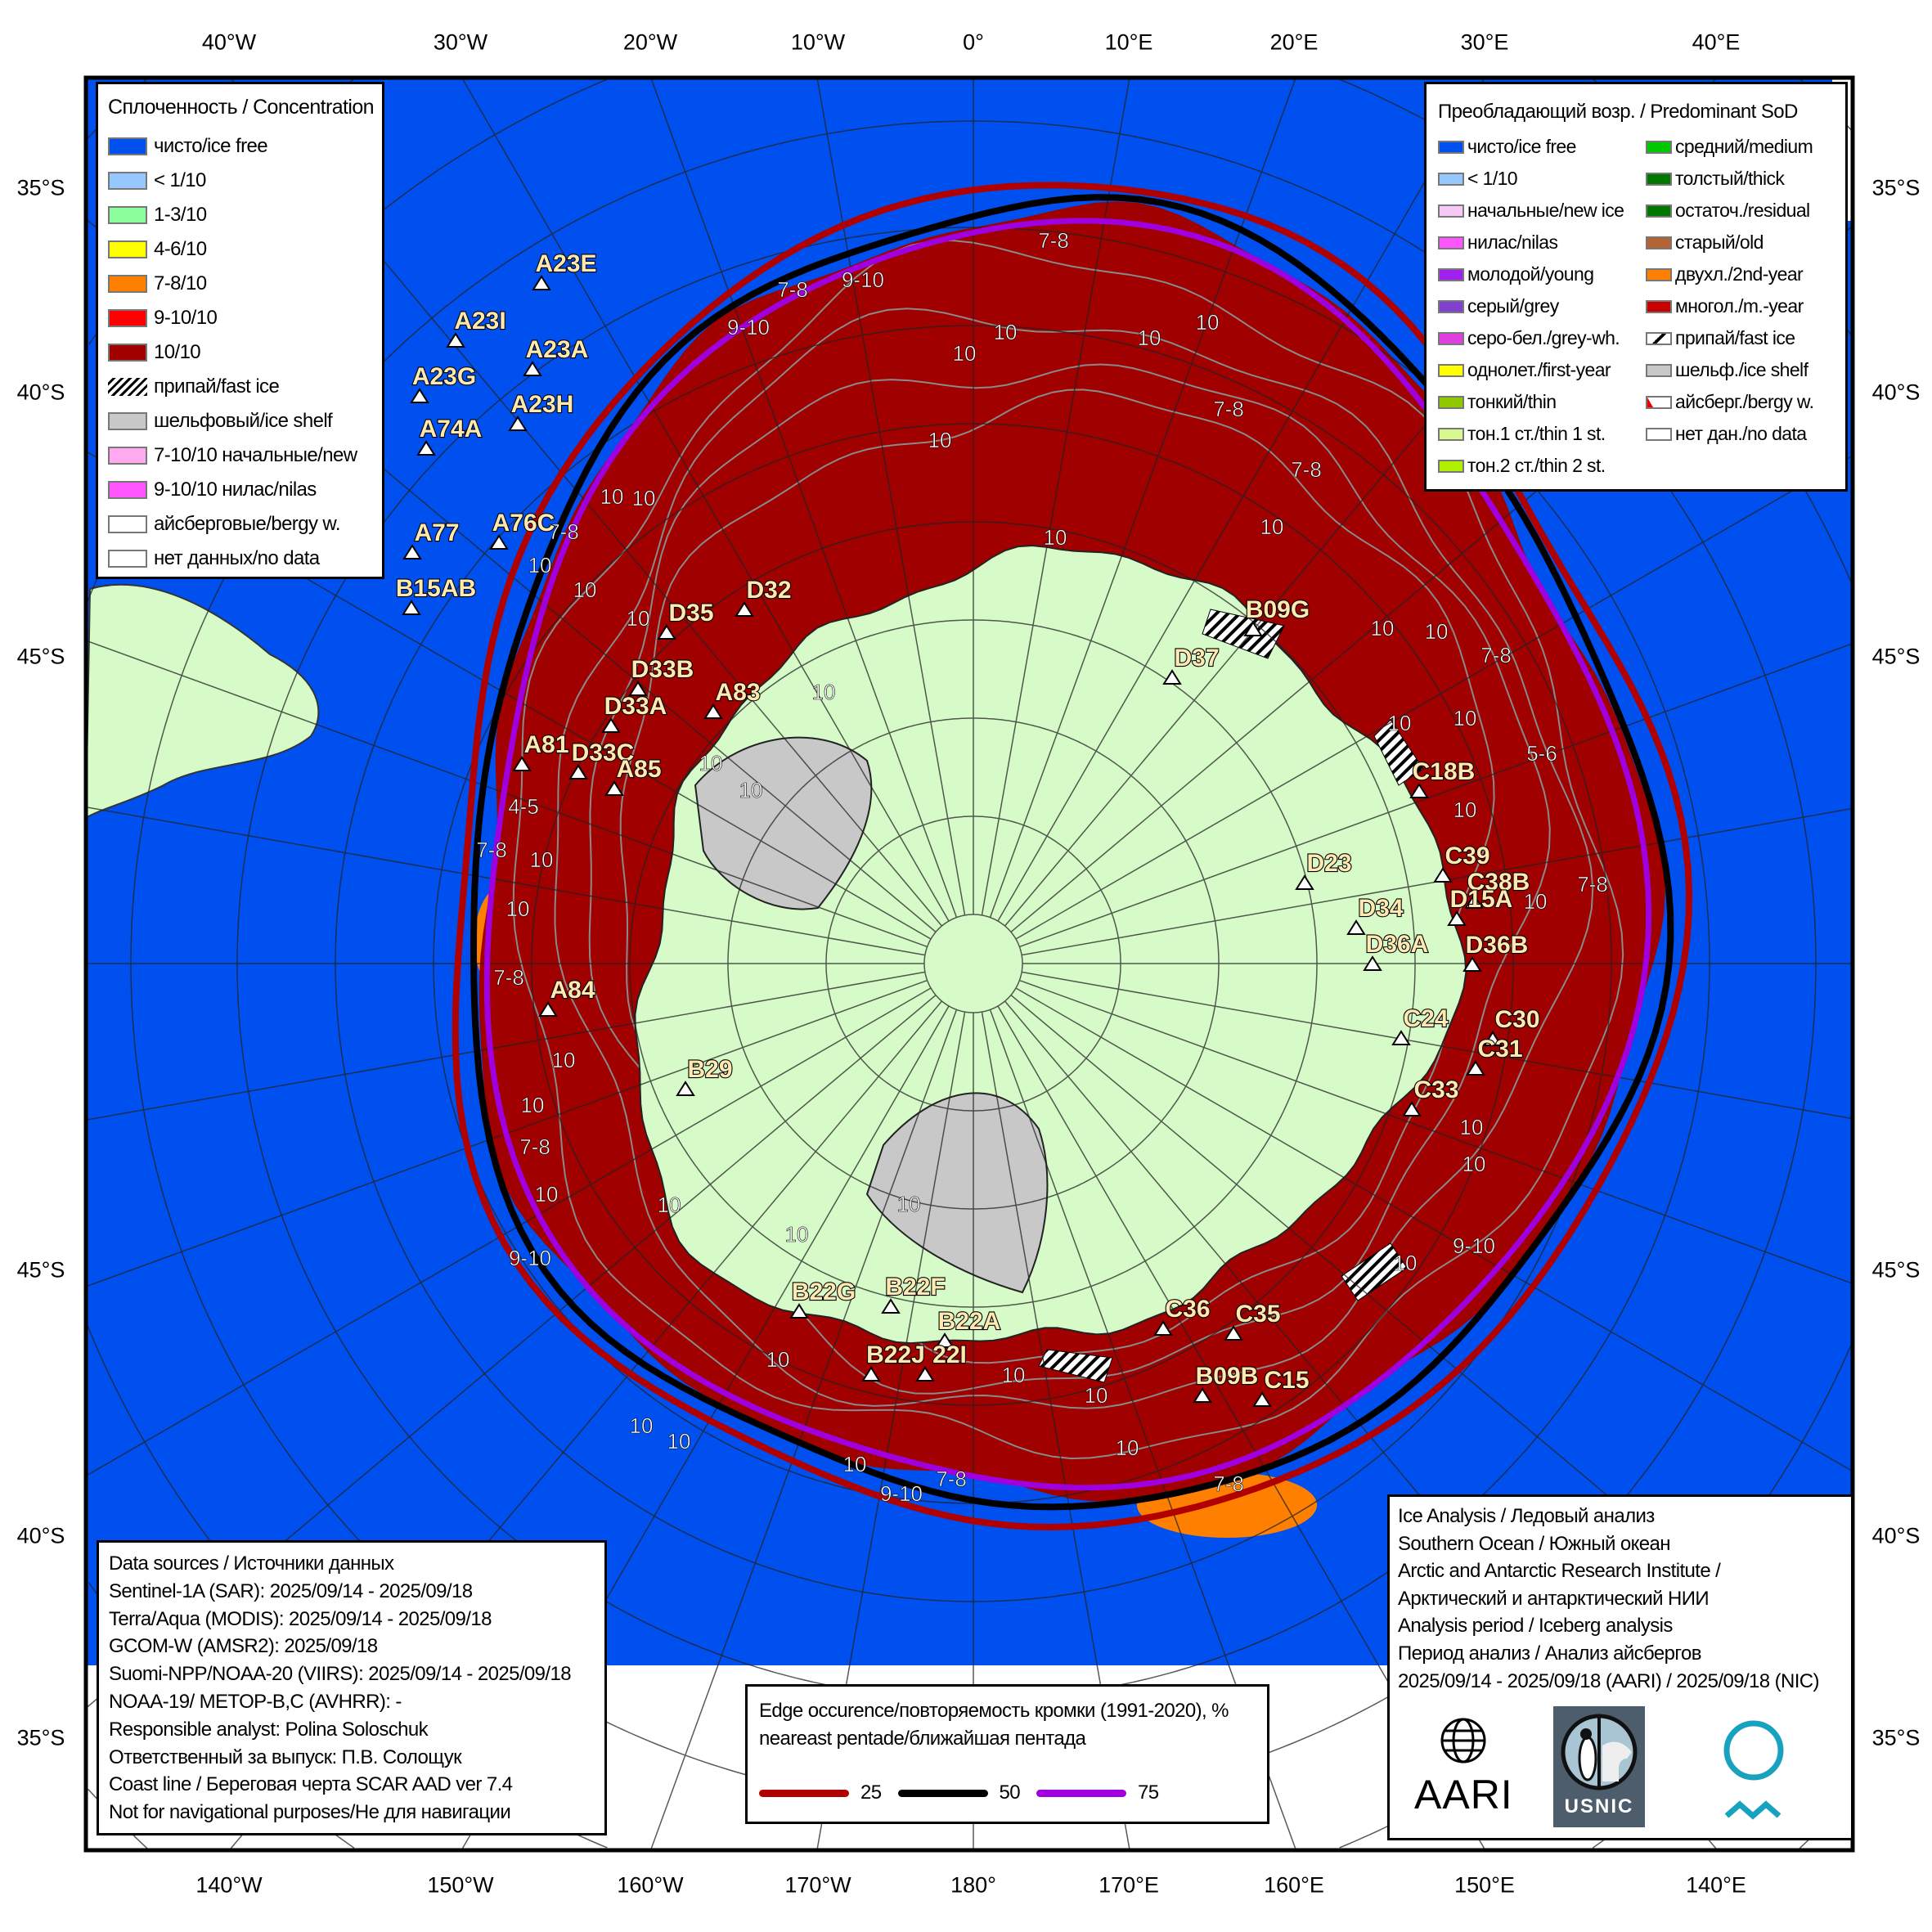 The width and height of the screenshot is (1932, 1932). Describe the element at coordinates (181, 249) in the screenshot. I see `legend-label: 4-6/10` at that location.